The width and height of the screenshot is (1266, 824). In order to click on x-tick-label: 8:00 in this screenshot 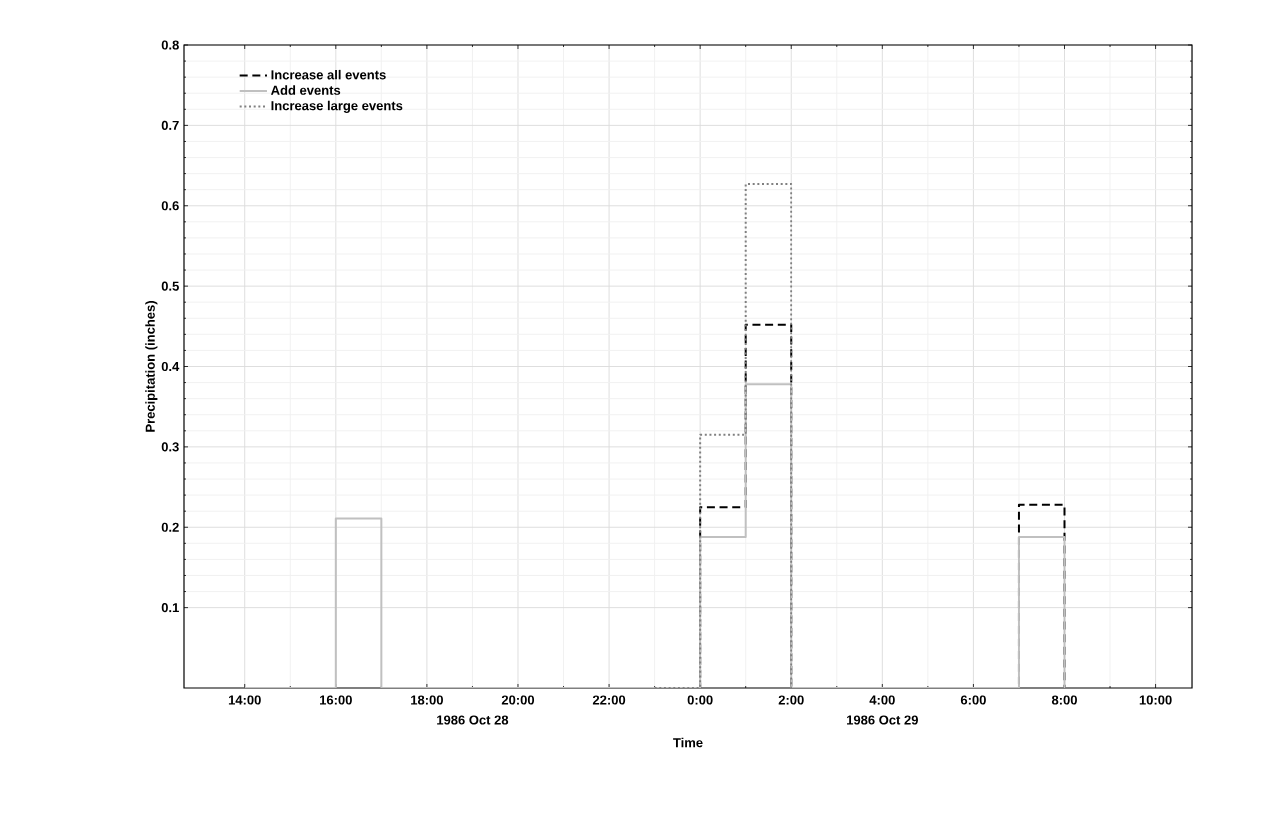, I will do `click(1064, 700)`.